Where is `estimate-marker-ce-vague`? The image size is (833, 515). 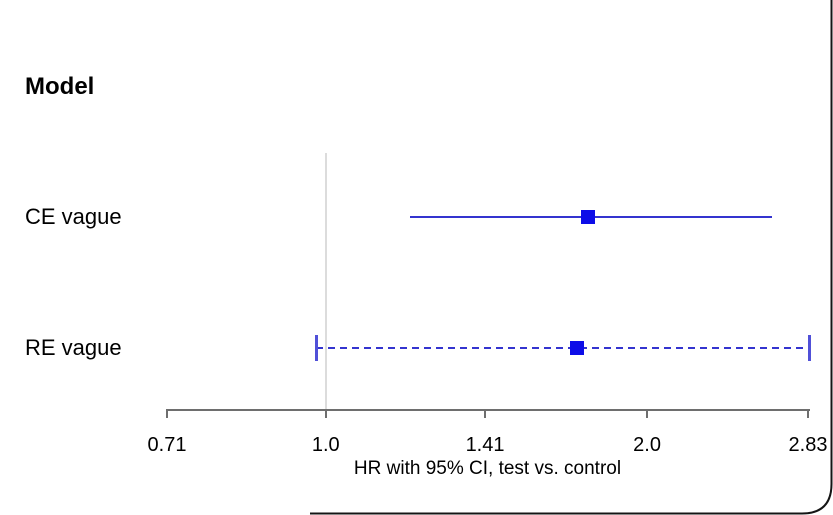 estimate-marker-ce-vague is located at coordinates (587, 217).